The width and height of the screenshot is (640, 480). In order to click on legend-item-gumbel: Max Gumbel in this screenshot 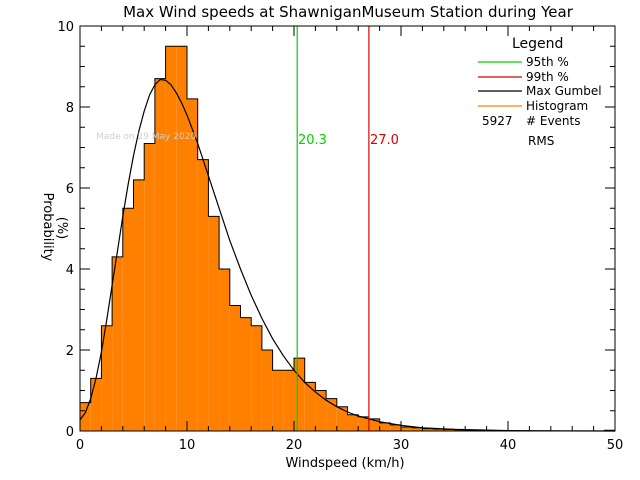, I will do `click(540, 91)`.